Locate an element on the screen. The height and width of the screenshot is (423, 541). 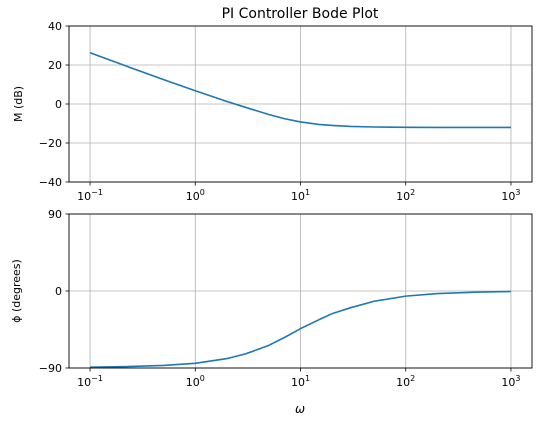
magnitude-x-tick-label: 10⁰ is located at coordinates (195, 195).